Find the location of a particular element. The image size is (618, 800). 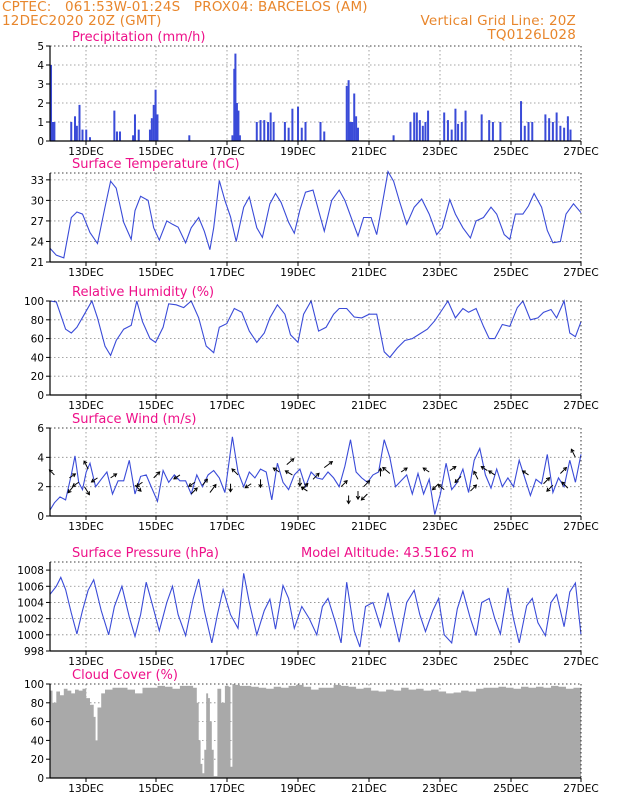

header-line3-right: TQ0126L028 is located at coordinates (531, 35).